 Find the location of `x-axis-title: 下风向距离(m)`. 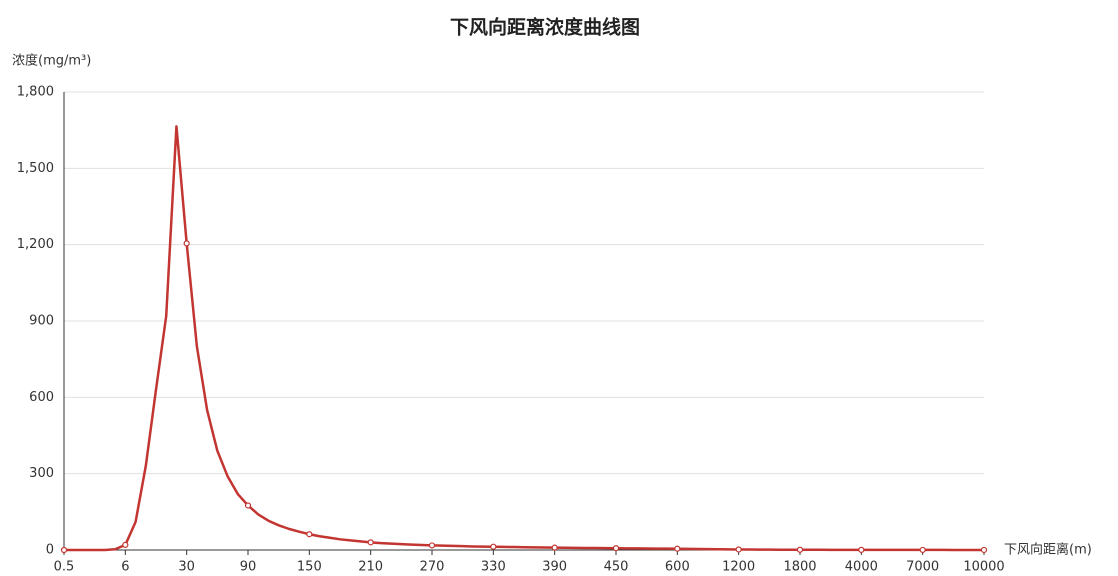

x-axis-title: 下风向距离(m) is located at coordinates (1048, 550).